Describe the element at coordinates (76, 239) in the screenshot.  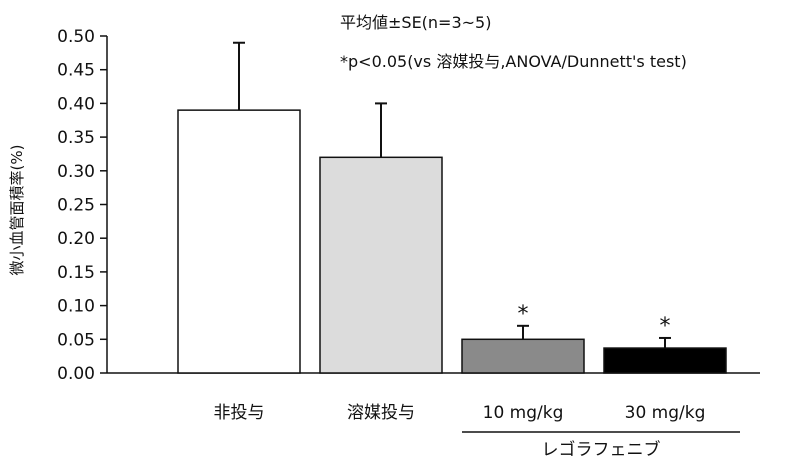
I see `y-tick-label: 0.20` at that location.